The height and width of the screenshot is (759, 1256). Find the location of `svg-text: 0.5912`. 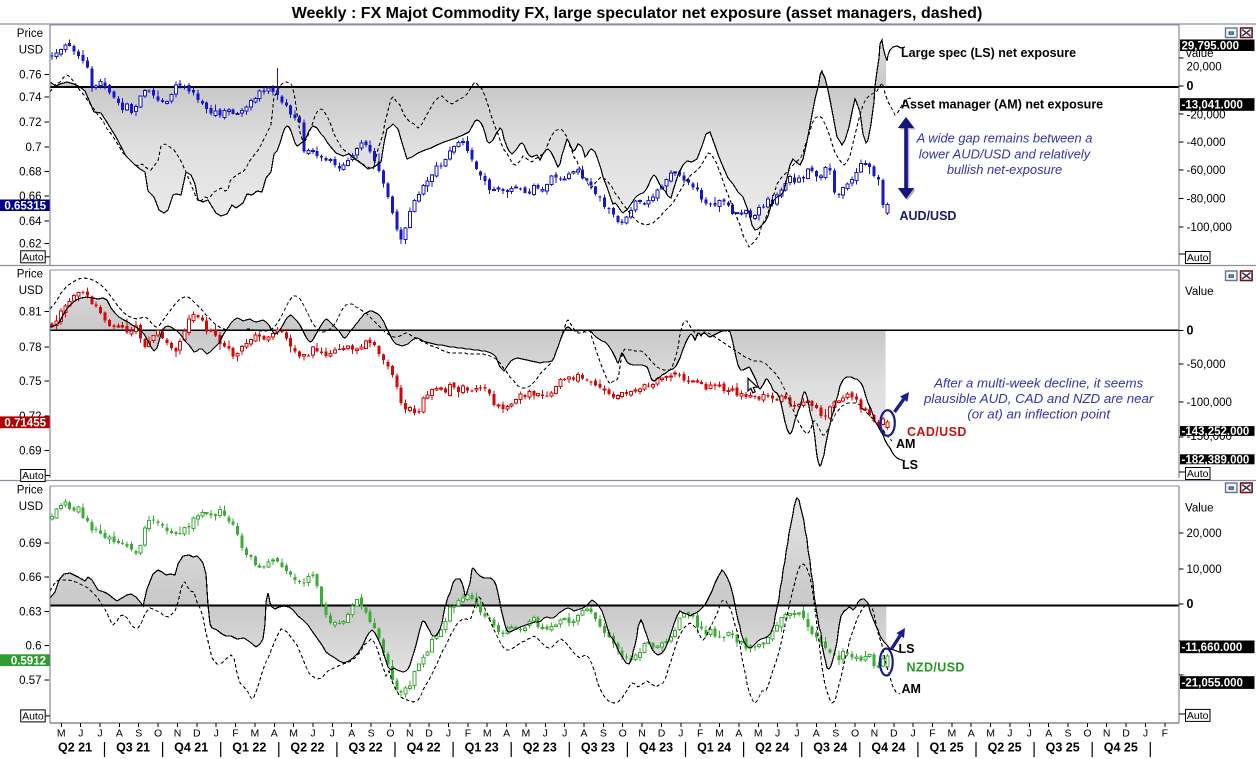

svg-text: 0.5912 is located at coordinates (28, 661).